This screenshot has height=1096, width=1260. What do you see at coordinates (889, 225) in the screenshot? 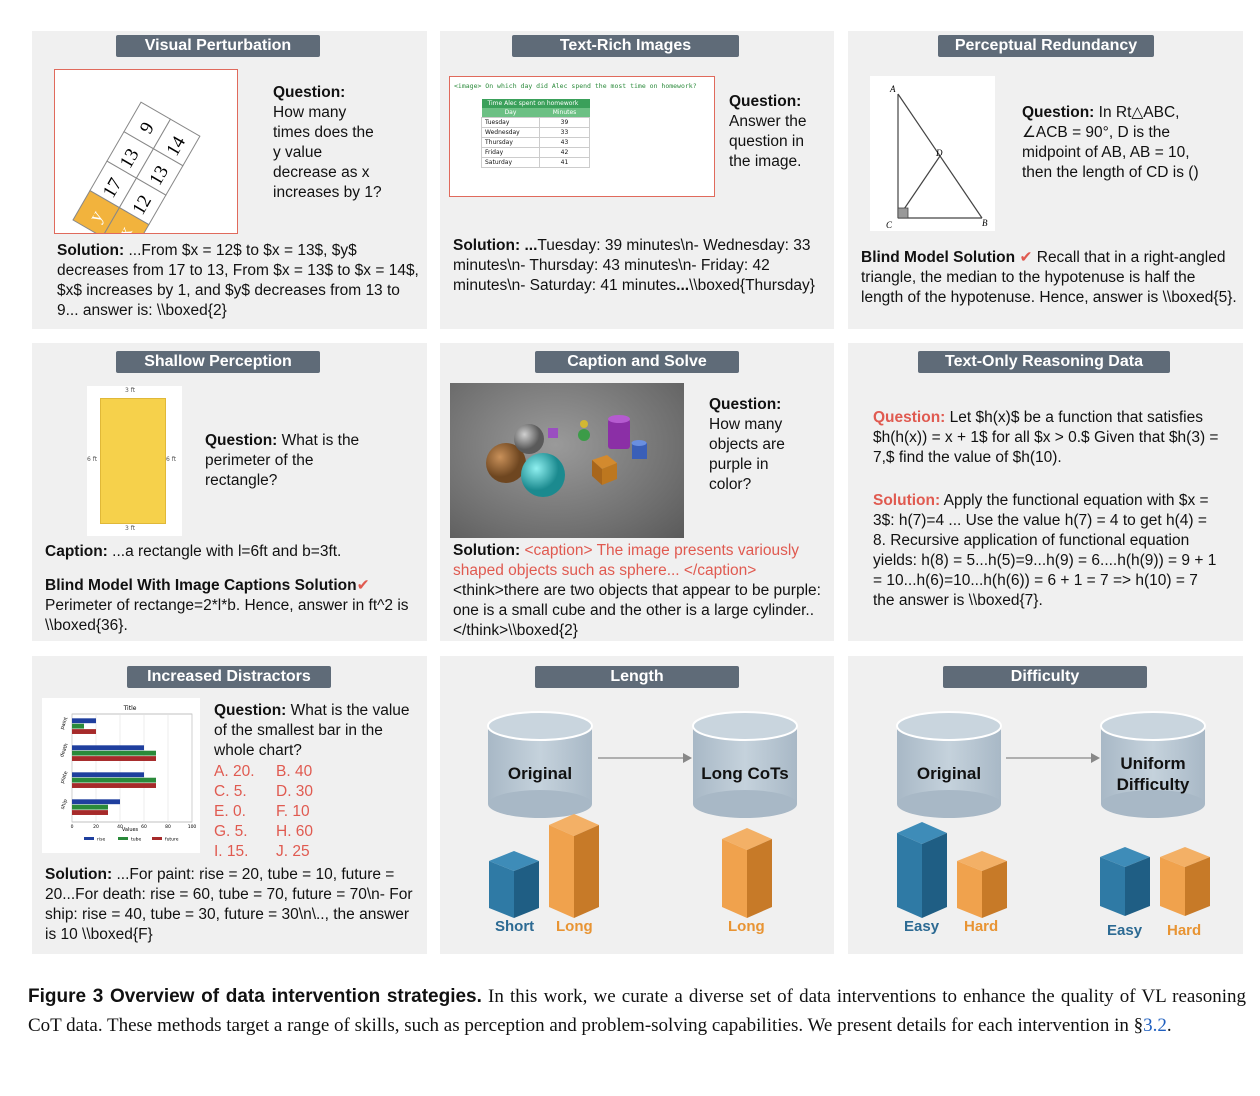
I see `point-label: C` at bounding box center [889, 225].